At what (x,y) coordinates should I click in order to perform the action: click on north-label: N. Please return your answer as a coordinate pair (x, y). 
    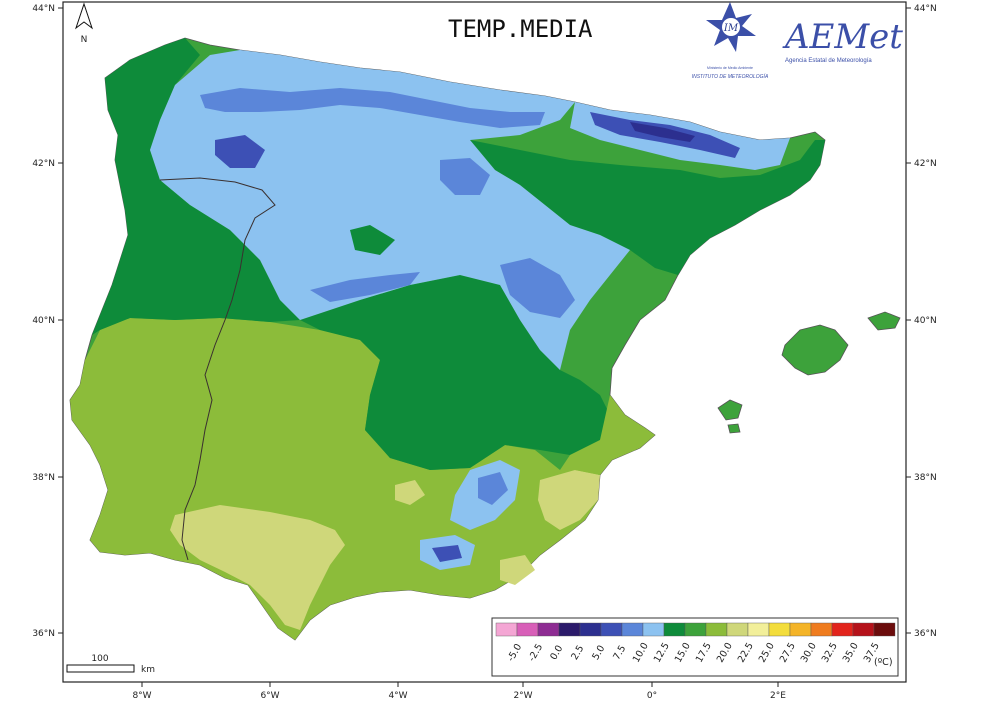
    Looking at the image, I should click on (84, 40).